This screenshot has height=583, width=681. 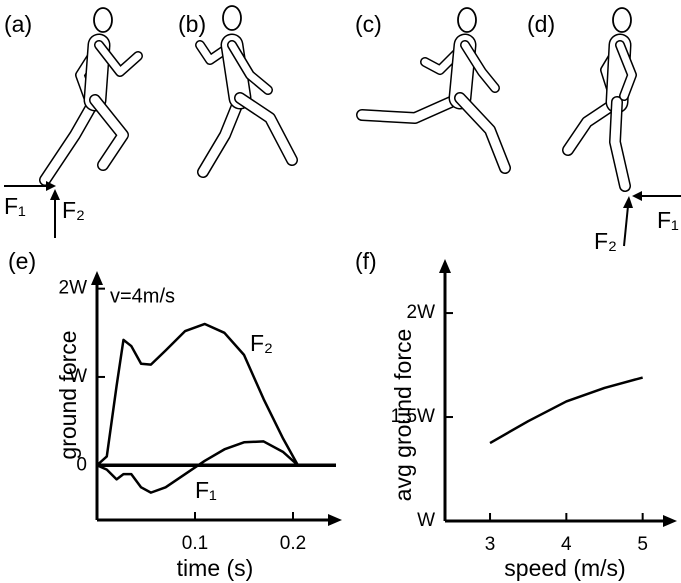 What do you see at coordinates (490, 544) in the screenshot?
I see `x-tick-label: 3` at bounding box center [490, 544].